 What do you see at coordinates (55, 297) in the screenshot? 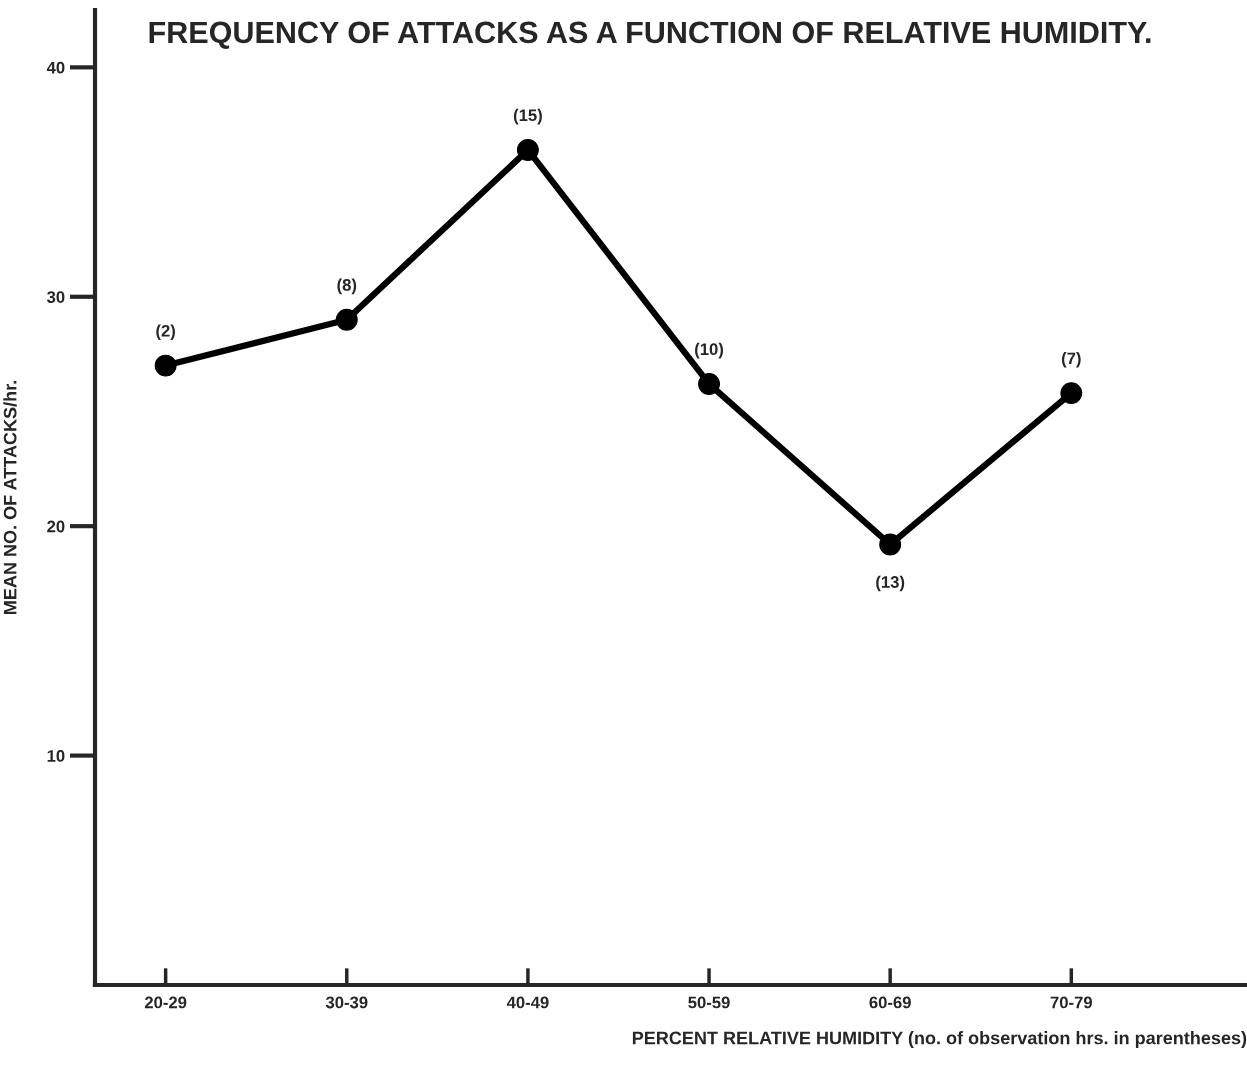
I see `y-tick-label: 30` at bounding box center [55, 297].